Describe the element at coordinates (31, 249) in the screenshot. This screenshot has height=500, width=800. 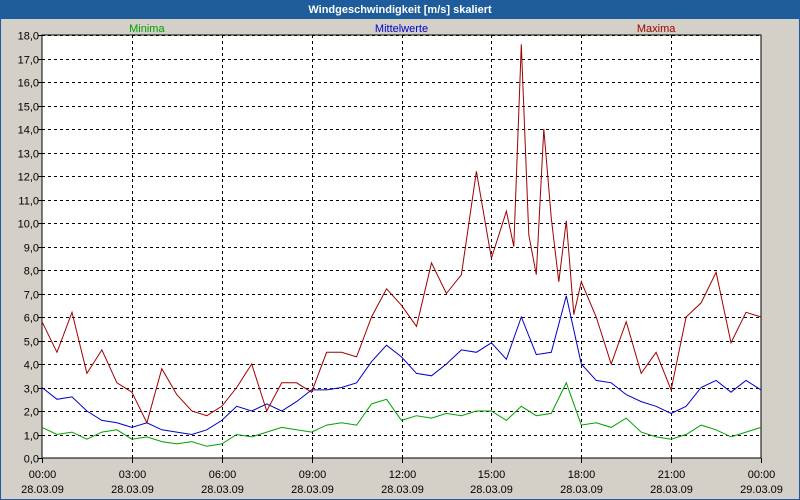
I see `y-tick-label: 9,0` at that location.